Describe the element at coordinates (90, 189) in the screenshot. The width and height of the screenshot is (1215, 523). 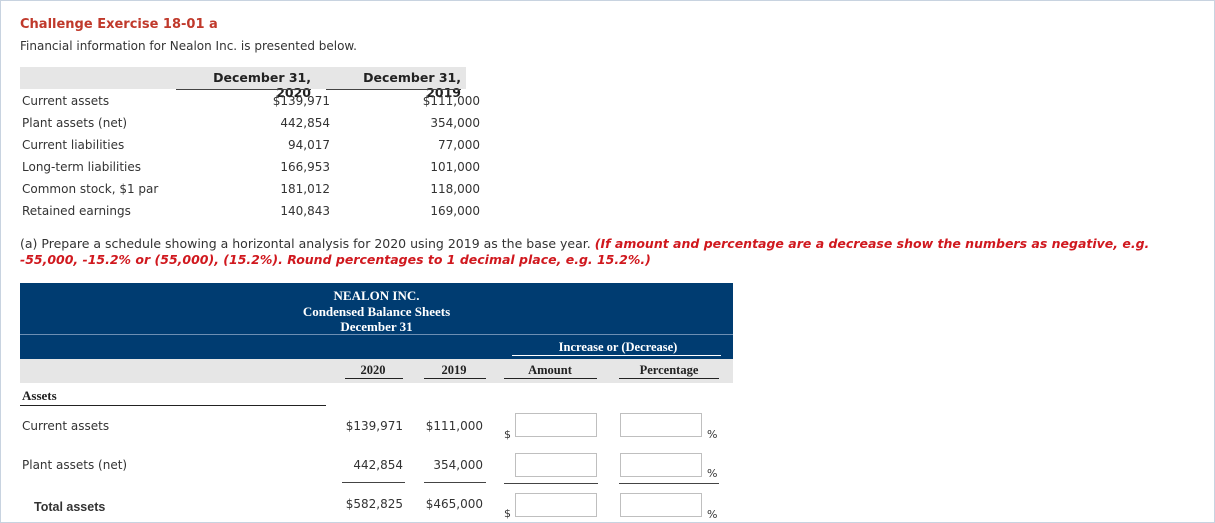
I see `row-label: Common stock, $1 par` at that location.